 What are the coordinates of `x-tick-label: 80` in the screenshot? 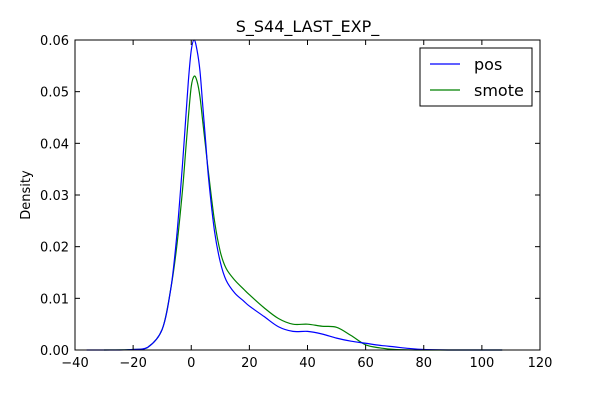 It's located at (423, 363).